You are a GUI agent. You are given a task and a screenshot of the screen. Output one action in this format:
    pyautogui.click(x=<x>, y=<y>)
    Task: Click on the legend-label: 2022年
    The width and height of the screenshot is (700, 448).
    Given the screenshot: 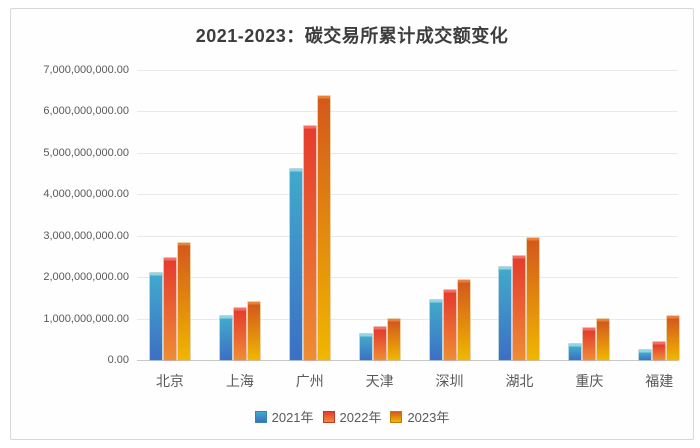 What is the action you would take?
    pyautogui.click(x=360, y=417)
    